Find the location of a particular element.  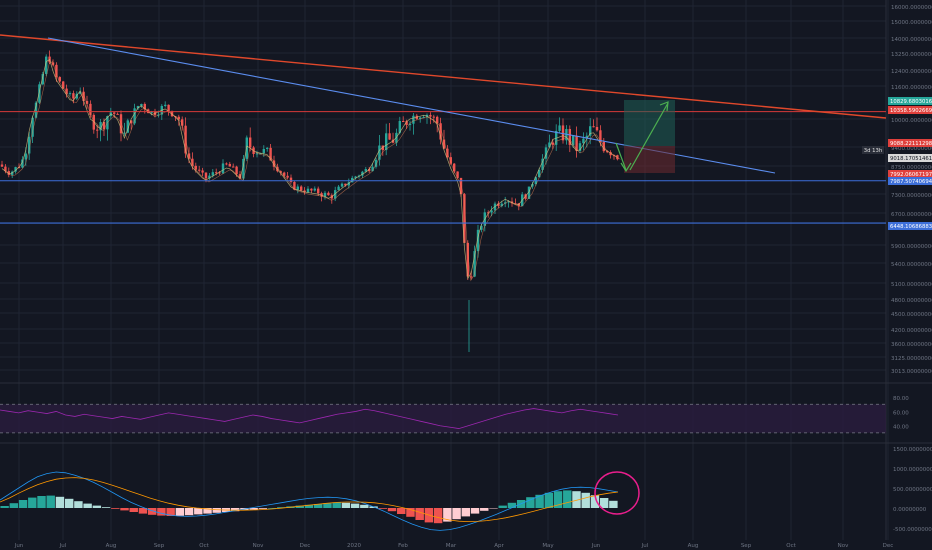

time-tick-label: Jun is located at coordinates (596, 546).